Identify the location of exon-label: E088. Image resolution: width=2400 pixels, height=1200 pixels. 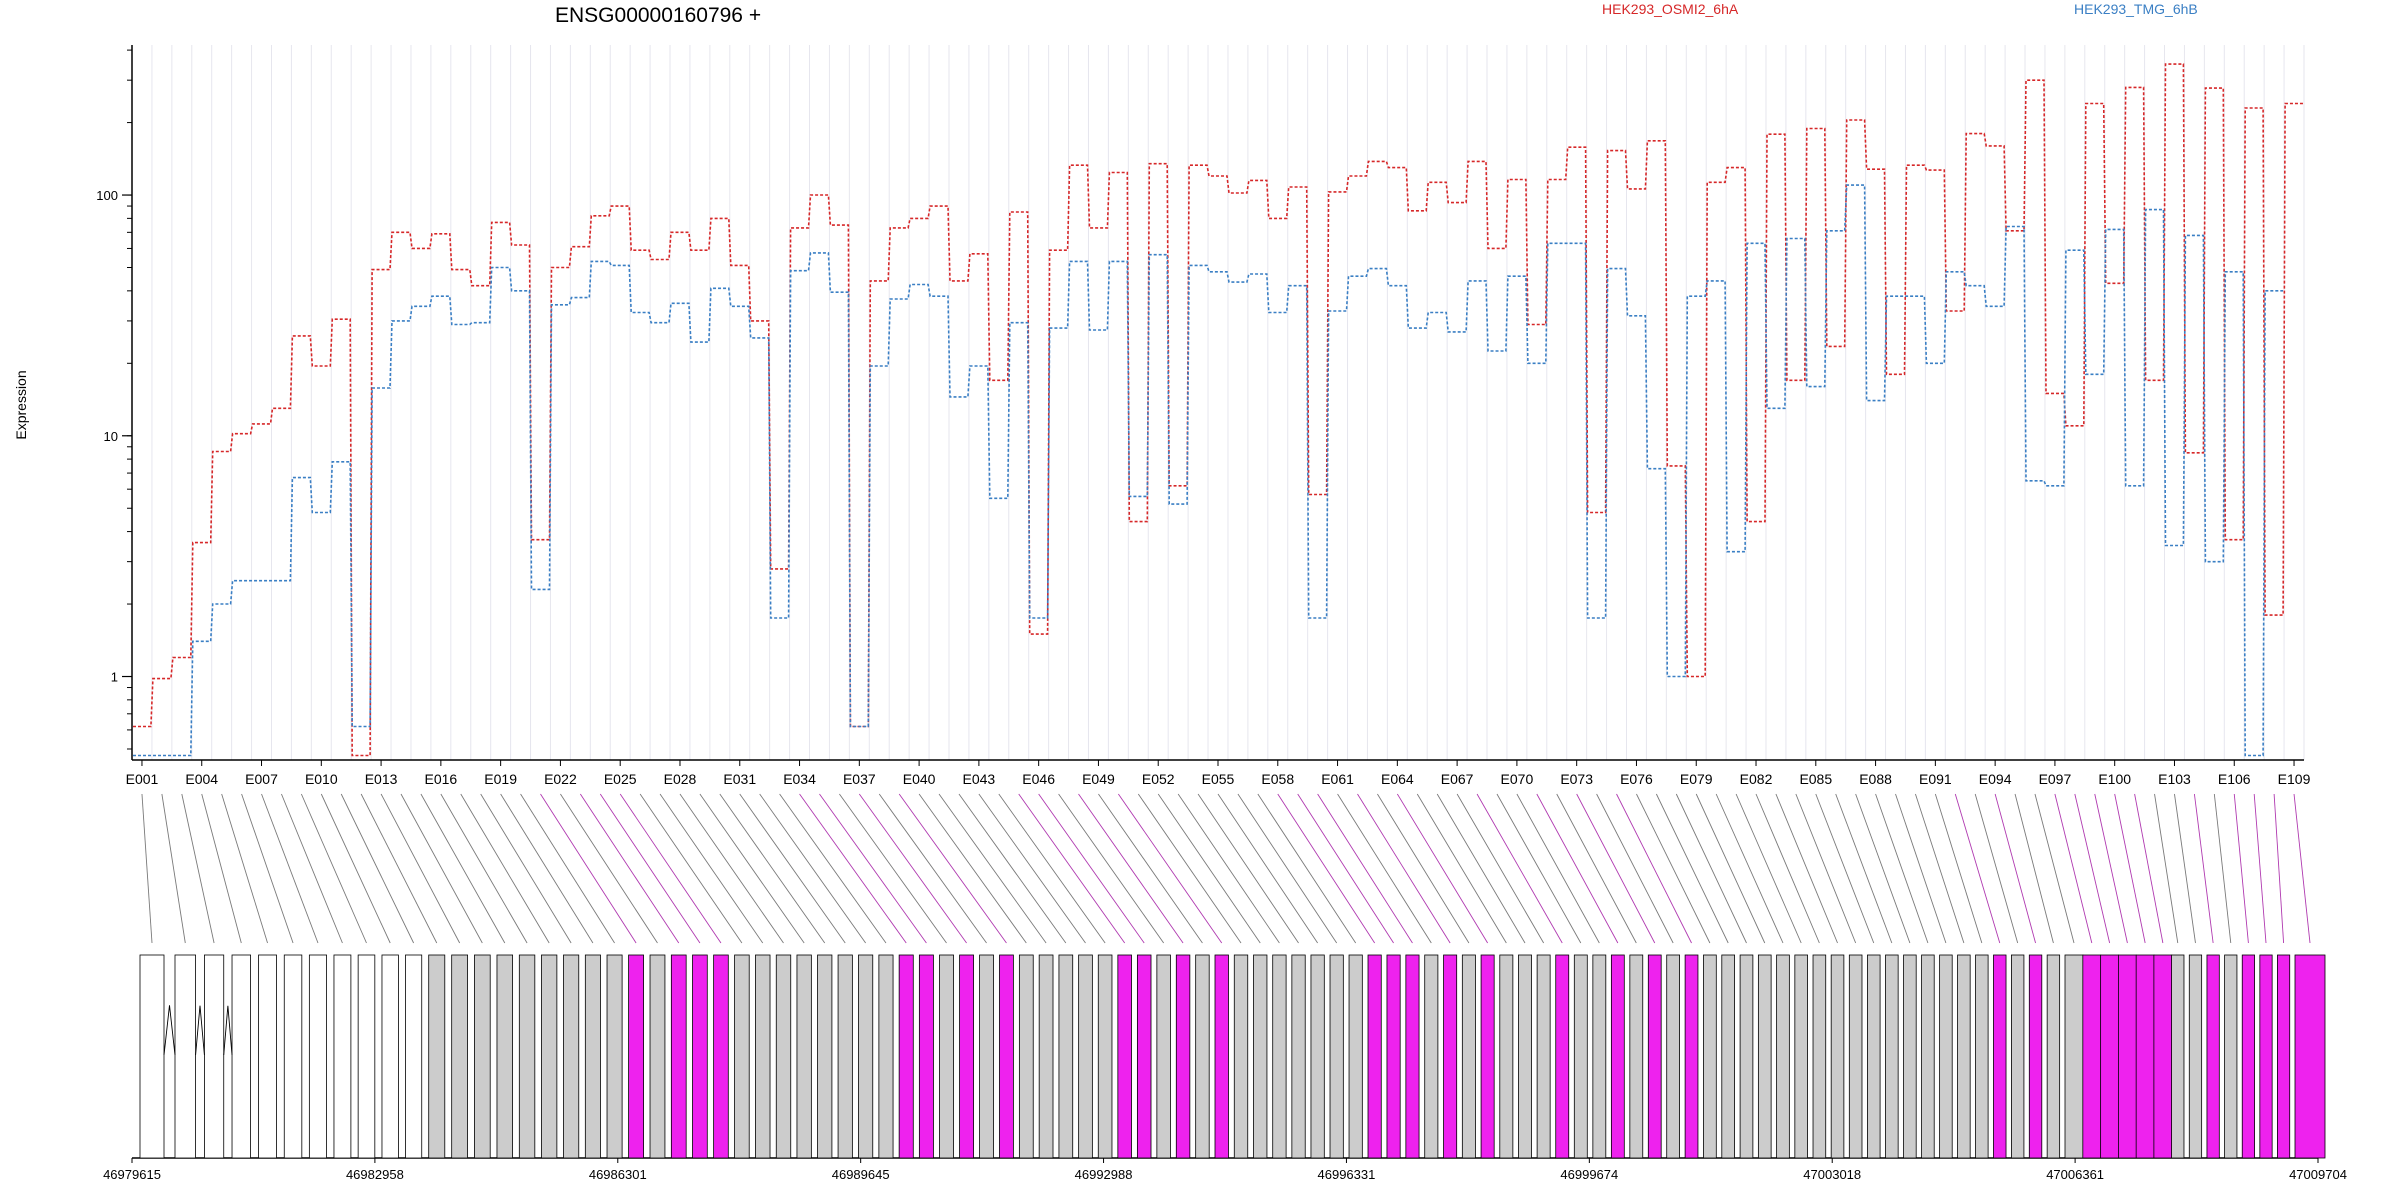
(1875, 779).